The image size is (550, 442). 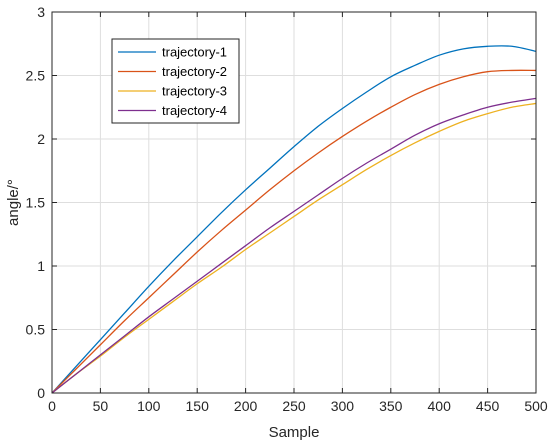 I want to click on x-axis-label: Sample, so click(x=294, y=432).